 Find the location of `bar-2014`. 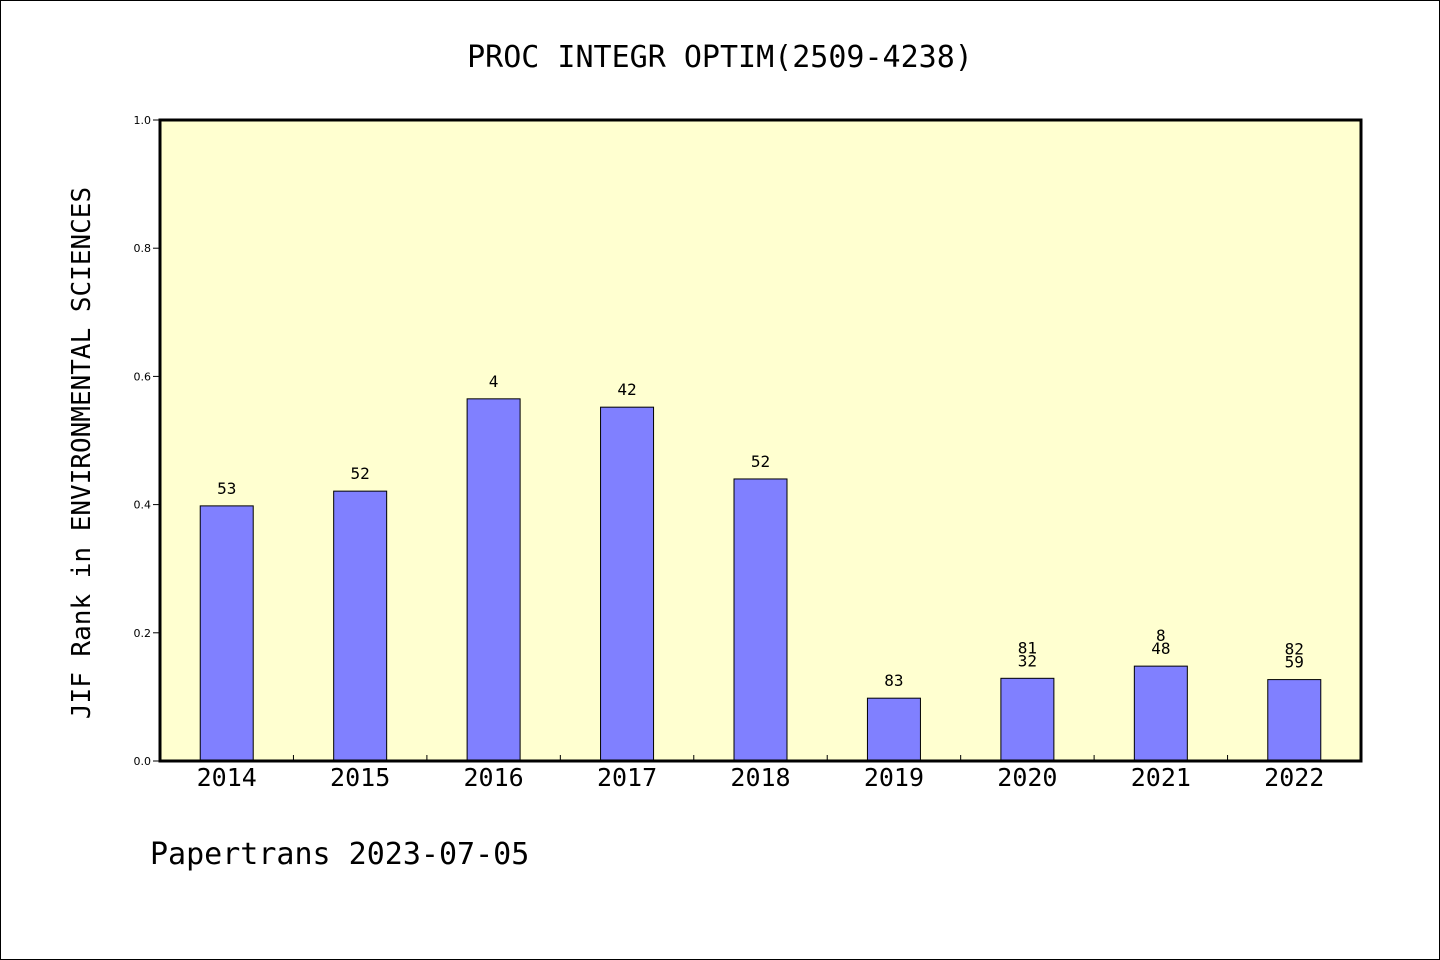

bar-2014 is located at coordinates (226, 633).